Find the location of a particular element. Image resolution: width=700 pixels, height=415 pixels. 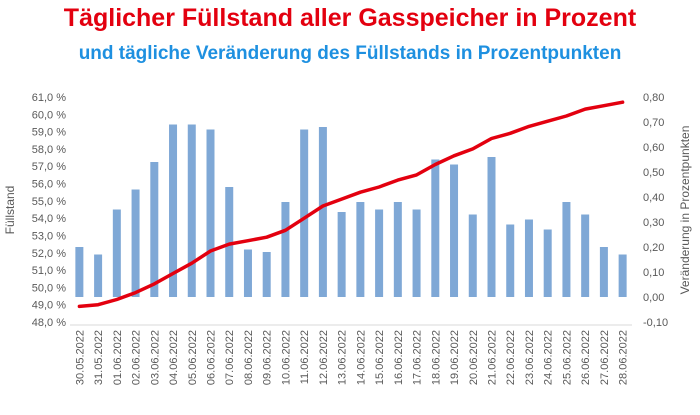

left-tick-label: 49,0 % is located at coordinates (49, 306).